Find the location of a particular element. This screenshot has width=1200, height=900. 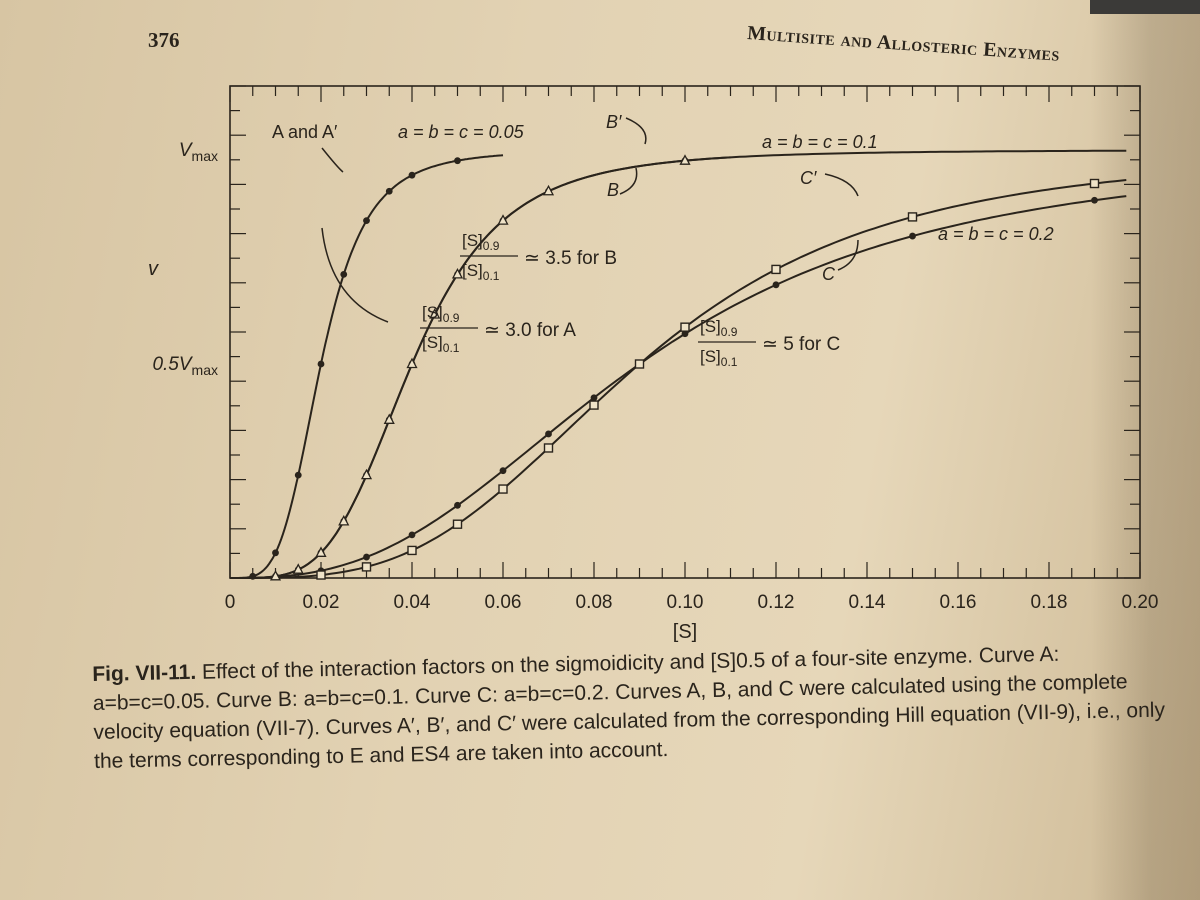

annotation-b-params: a = b = c = 0.1 is located at coordinates (820, 142).